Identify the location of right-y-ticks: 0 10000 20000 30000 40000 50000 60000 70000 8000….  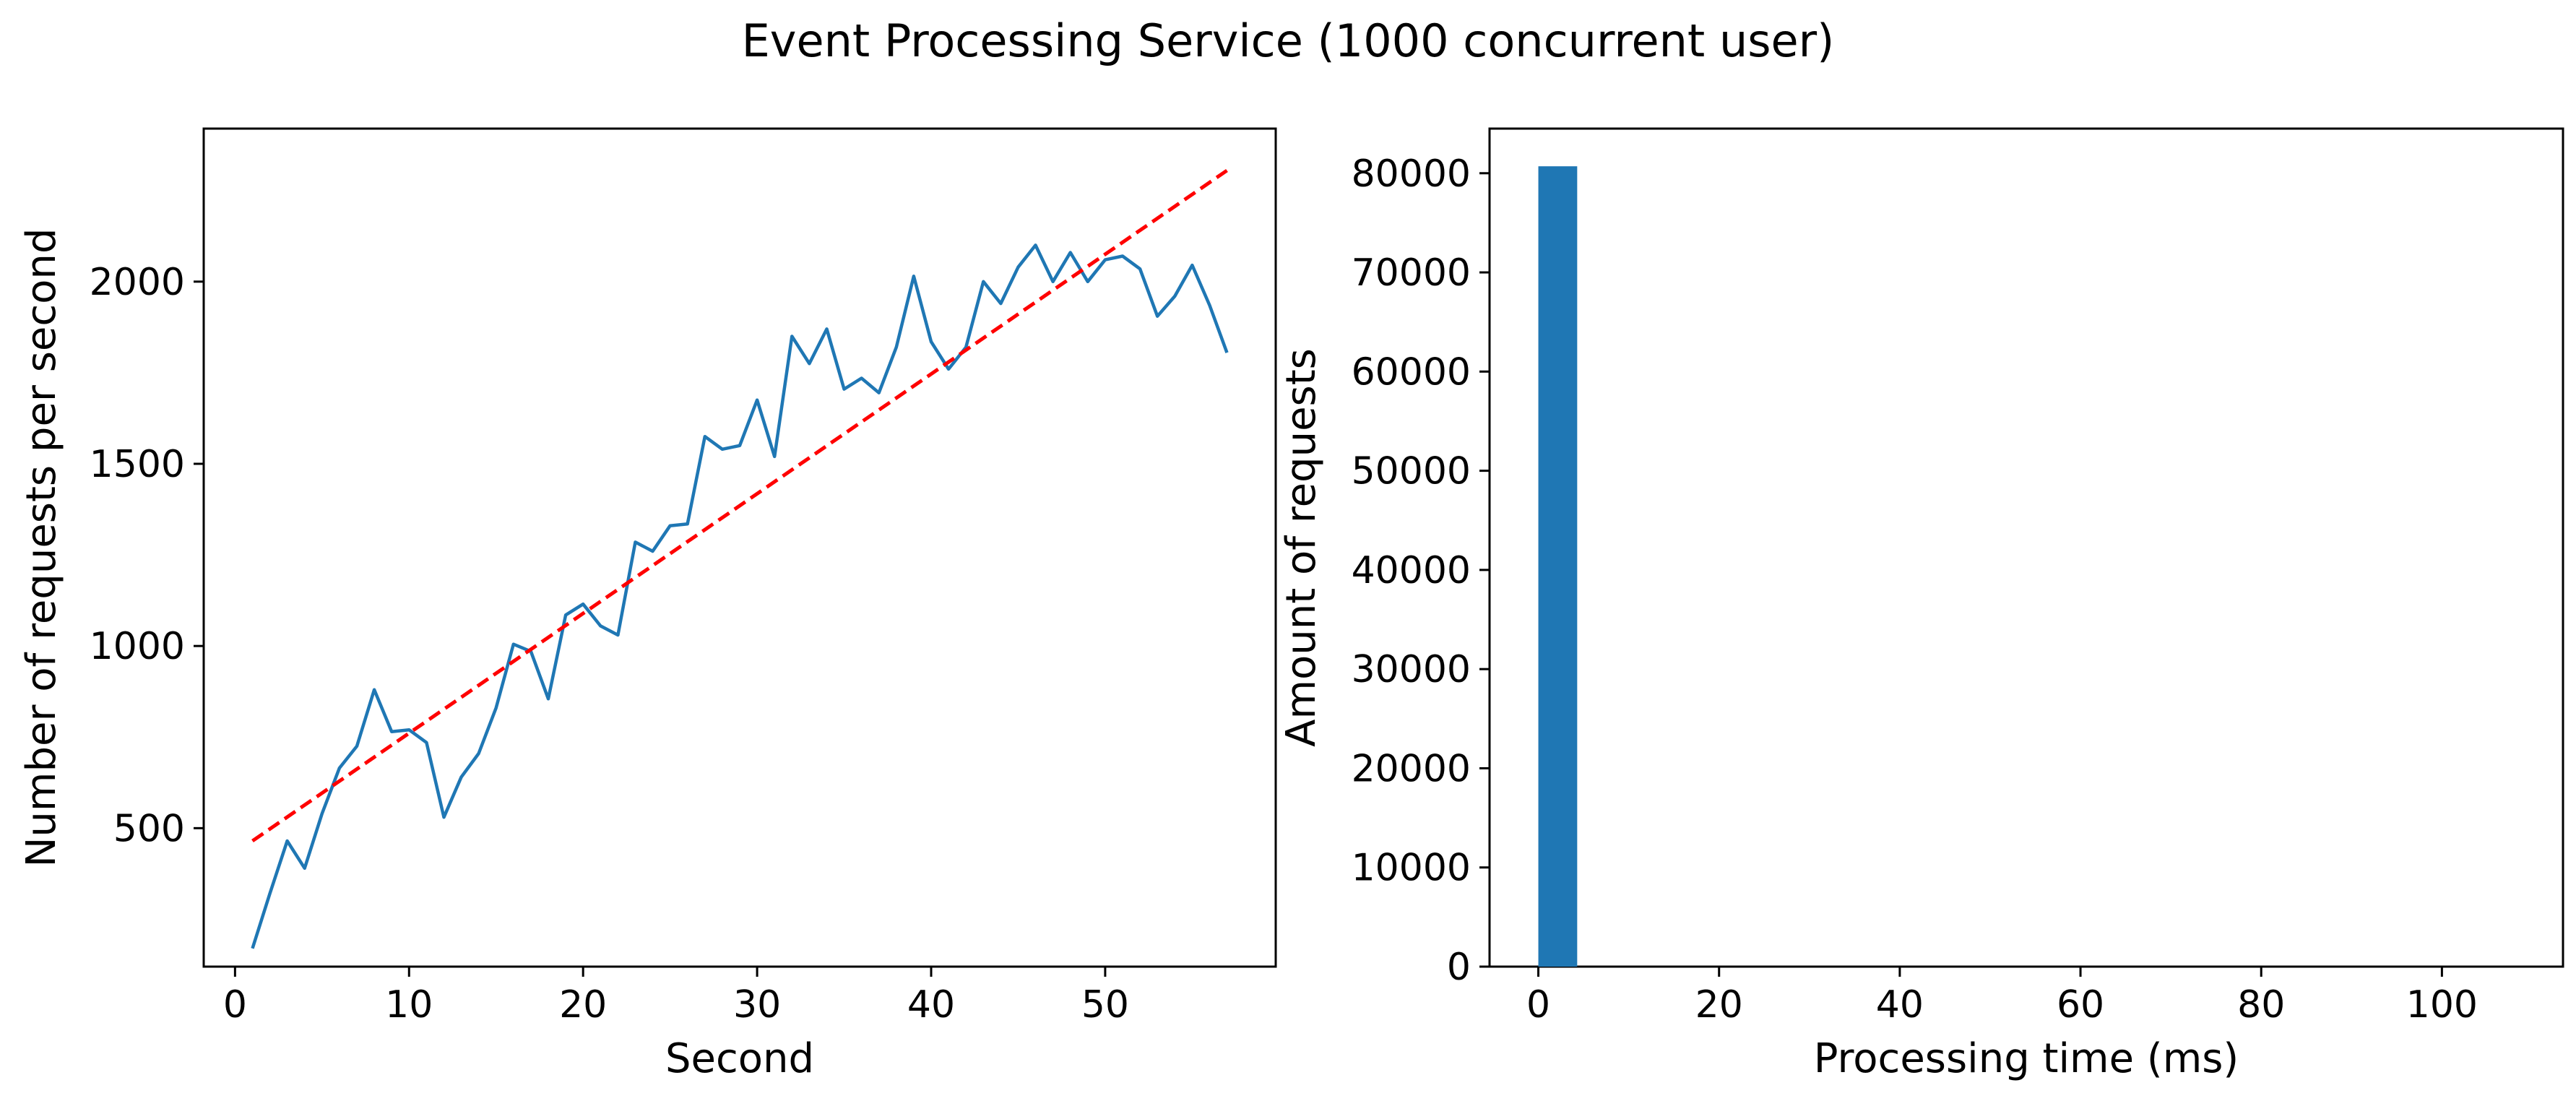
(1421, 571).